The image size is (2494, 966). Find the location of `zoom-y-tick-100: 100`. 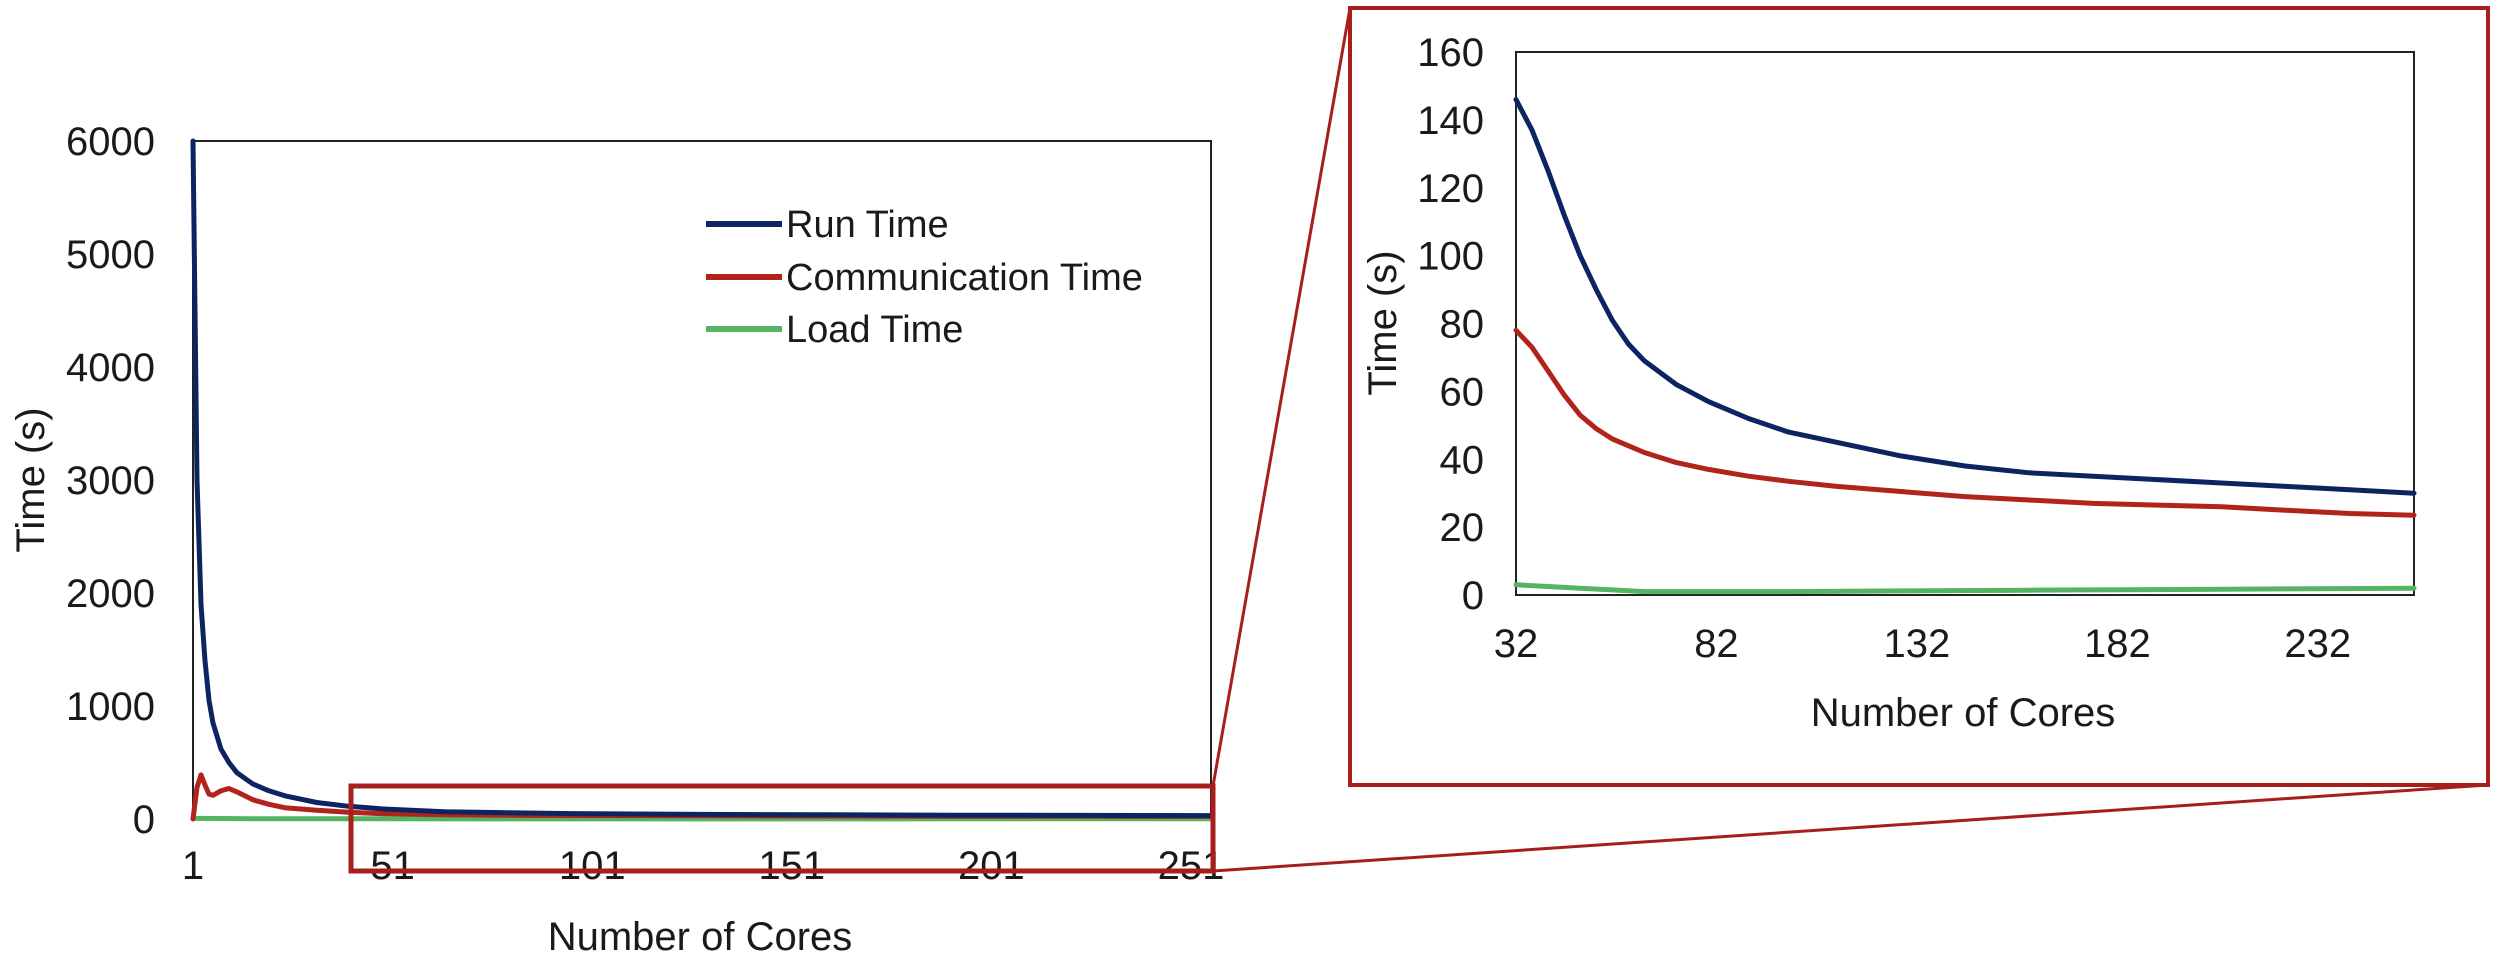

zoom-y-tick-100: 100 is located at coordinates (1450, 257).